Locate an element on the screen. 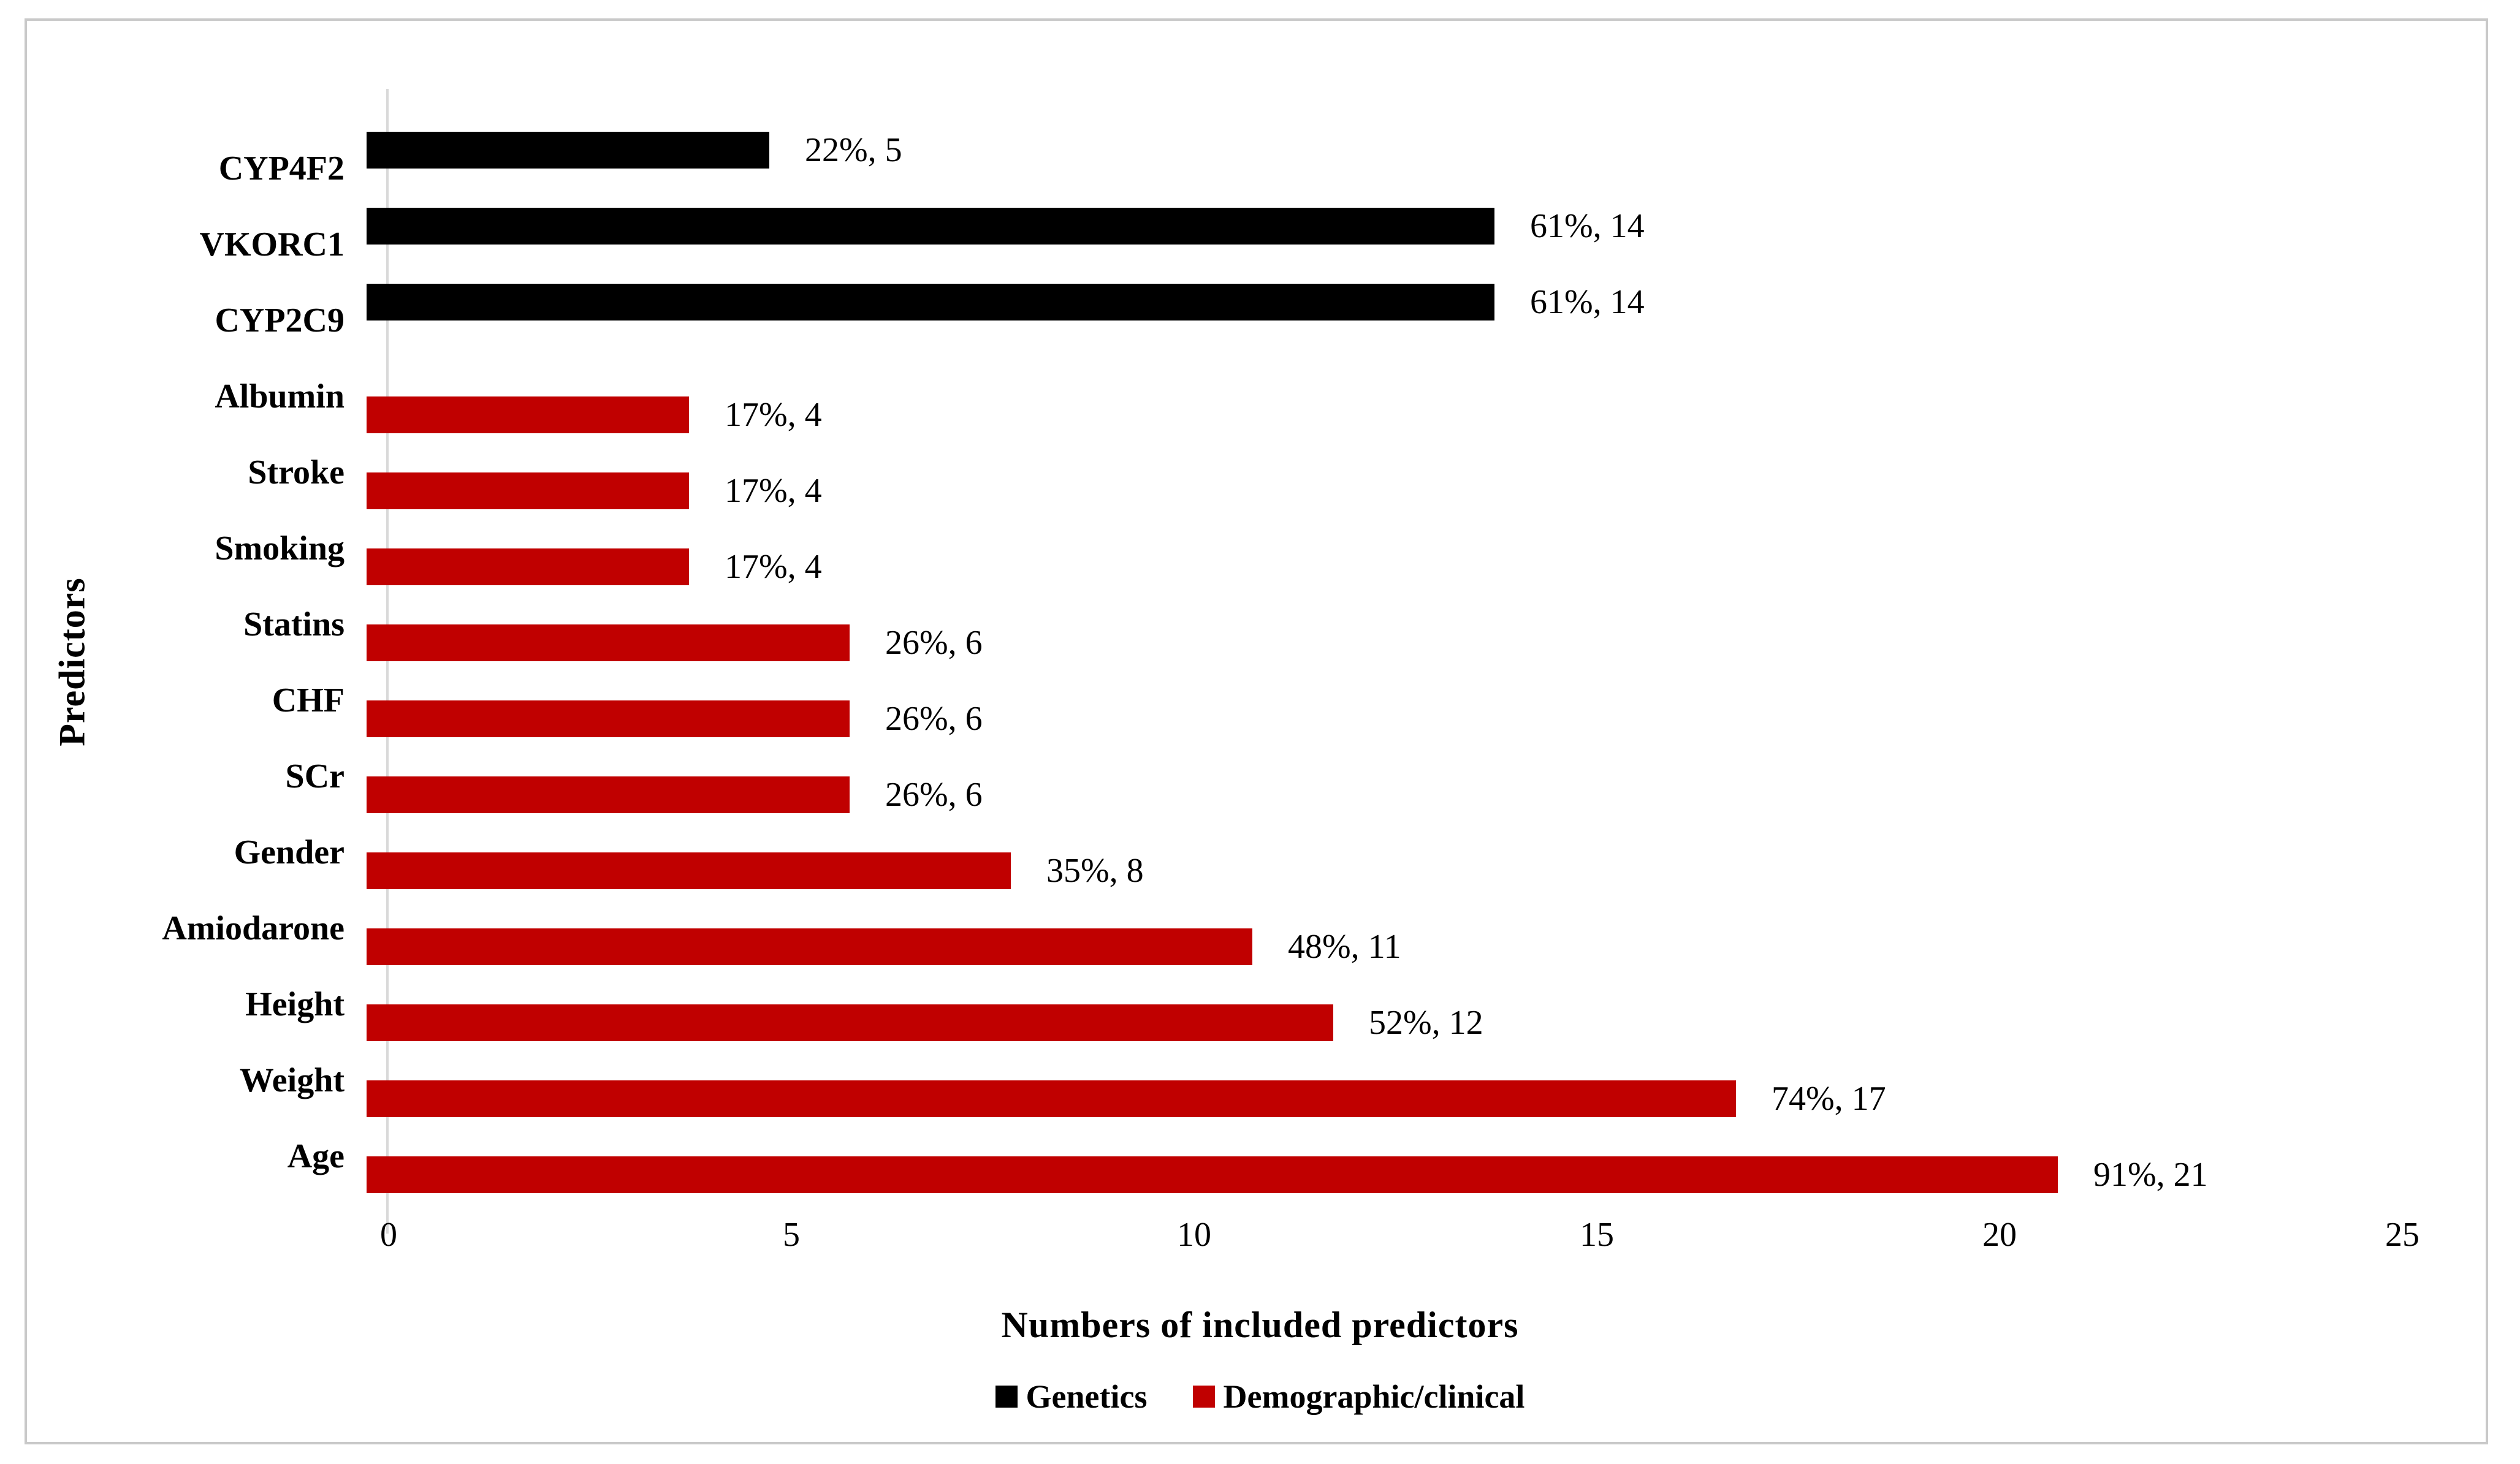 This screenshot has height=1464, width=2520. category-label: Statins is located at coordinates (294, 624).